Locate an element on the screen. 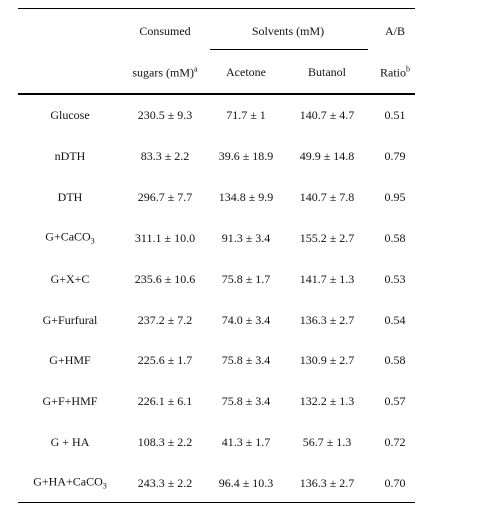  acetone-cell: 71.7 ± 1 is located at coordinates (246, 115).